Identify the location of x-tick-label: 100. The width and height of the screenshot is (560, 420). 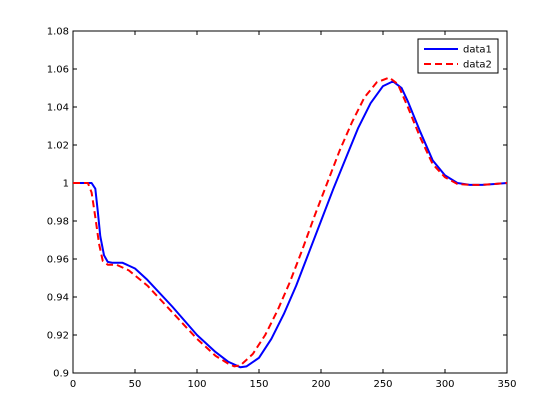
(196, 384).